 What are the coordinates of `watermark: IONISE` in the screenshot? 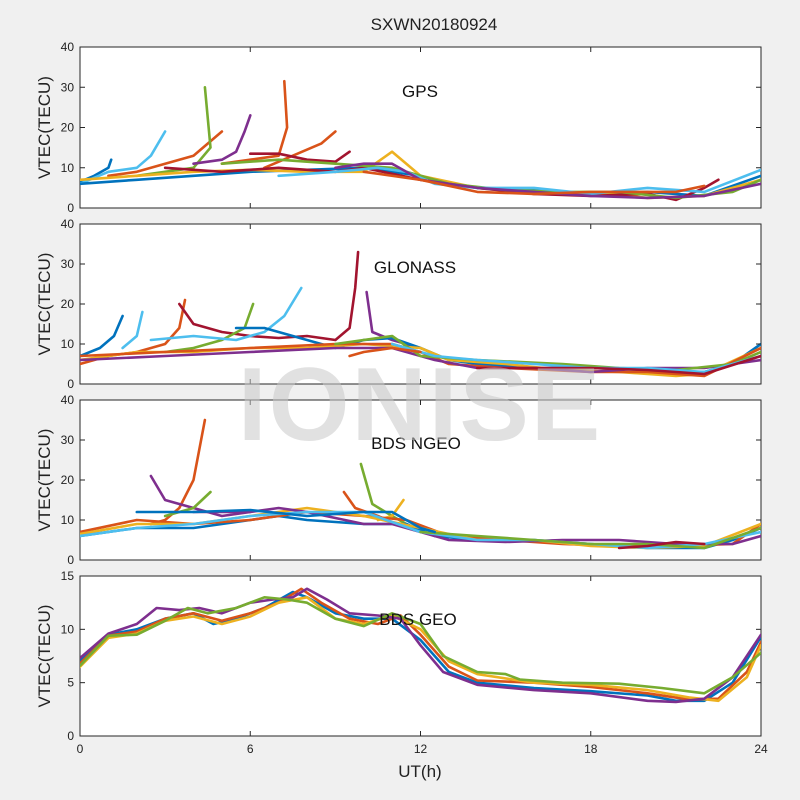 It's located at (420, 405).